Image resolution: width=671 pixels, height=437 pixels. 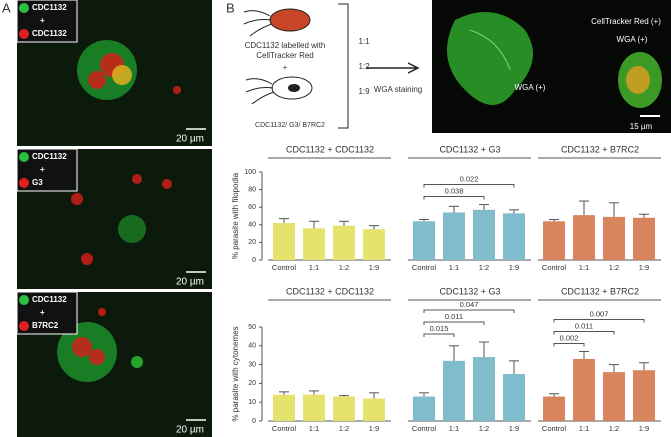 What do you see at coordinates (641, 126) in the screenshot?
I see `scale-bar-label: 15 µm` at bounding box center [641, 126].